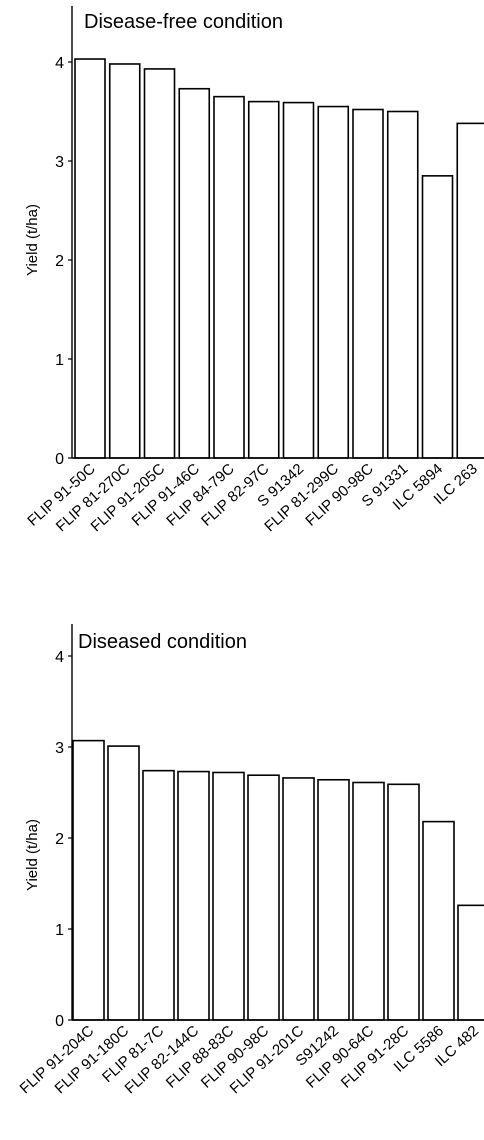 The height and width of the screenshot is (1140, 484). What do you see at coordinates (183, 22) in the screenshot?
I see `panel-title: Disease-free condition` at bounding box center [183, 22].